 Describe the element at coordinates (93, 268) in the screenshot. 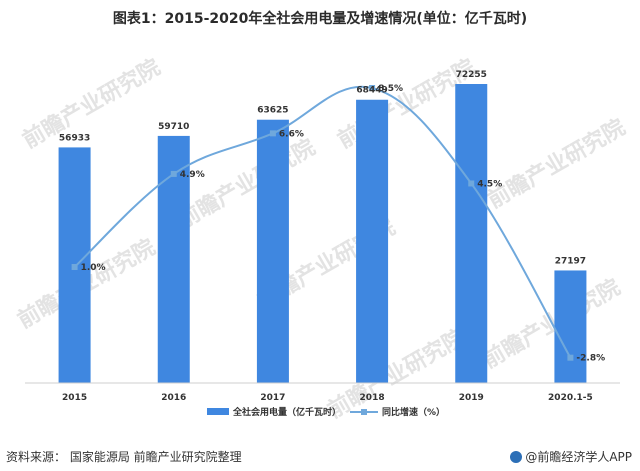

I see `line-value-label: 1.0%` at that location.